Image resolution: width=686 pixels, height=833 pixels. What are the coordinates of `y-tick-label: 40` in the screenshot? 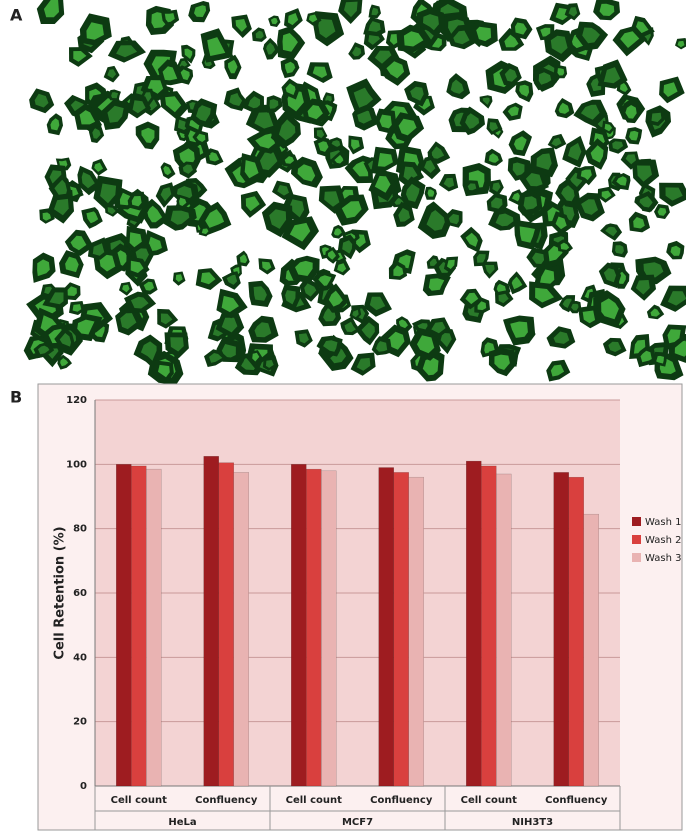 It's located at (80, 657).